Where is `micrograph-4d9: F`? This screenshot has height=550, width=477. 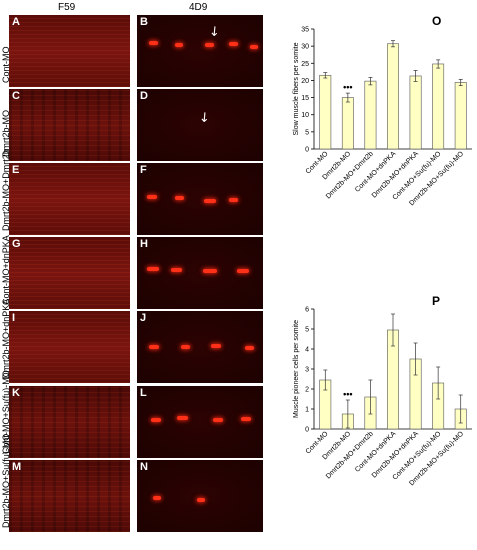
micrograph-4d9: F is located at coordinates (200, 199).